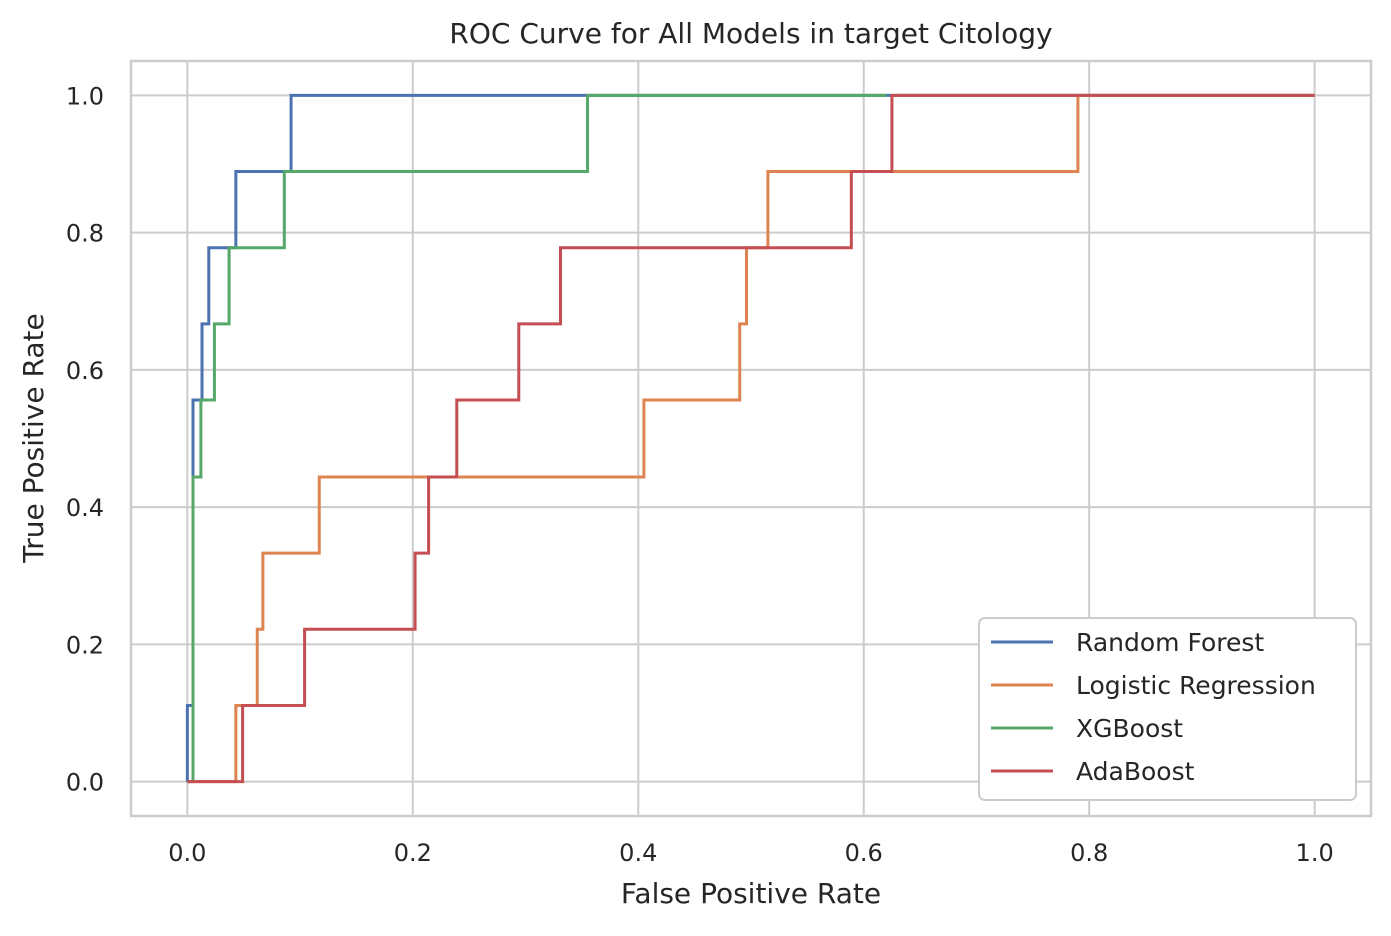 The width and height of the screenshot is (1391, 936). What do you see at coordinates (864, 853) in the screenshot?
I see `x-tick-label: 0.6` at bounding box center [864, 853].